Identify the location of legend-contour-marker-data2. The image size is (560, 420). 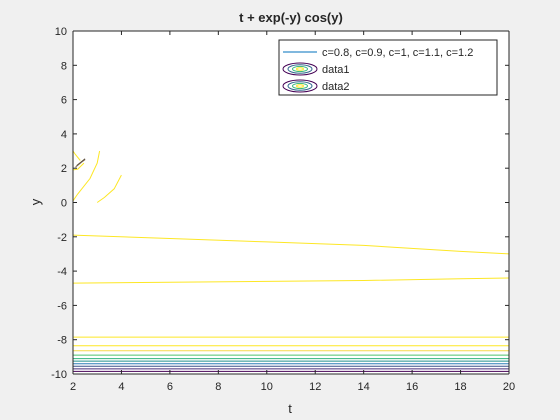
(300, 86).